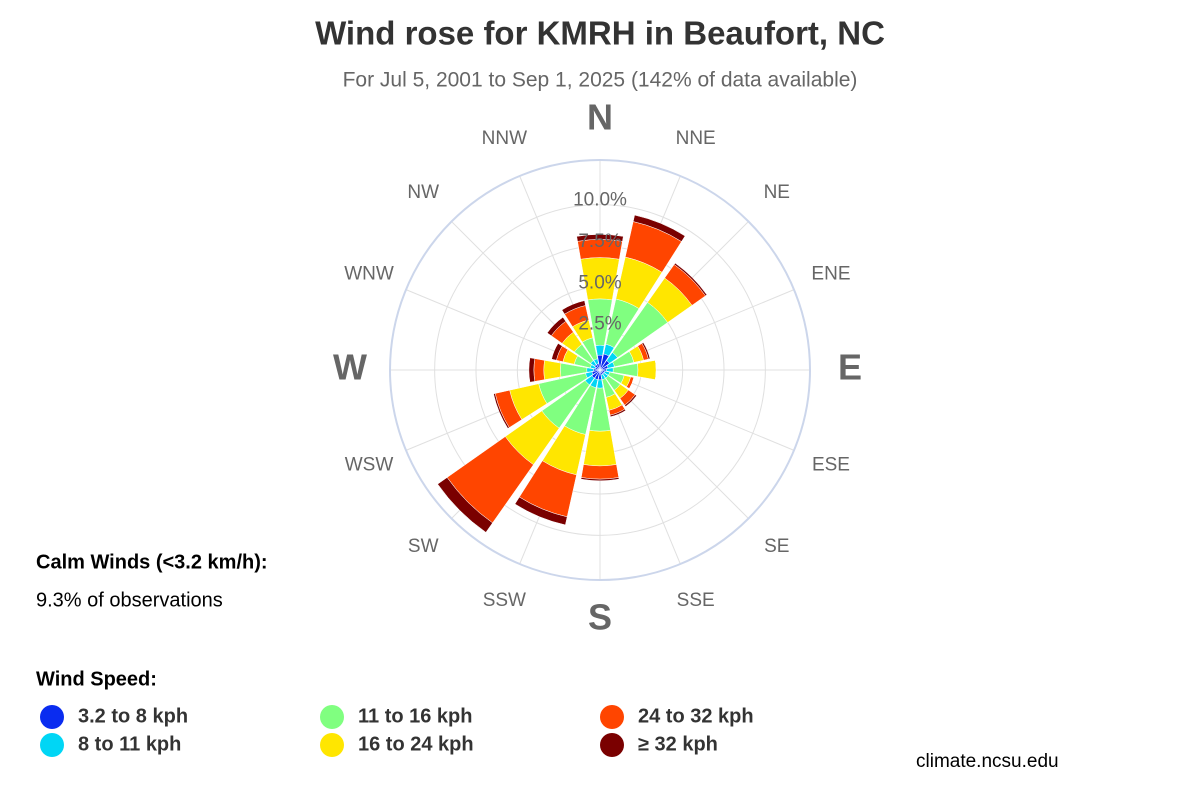 Image resolution: width=1200 pixels, height=800 pixels. I want to click on direction-label: WSW, so click(369, 465).